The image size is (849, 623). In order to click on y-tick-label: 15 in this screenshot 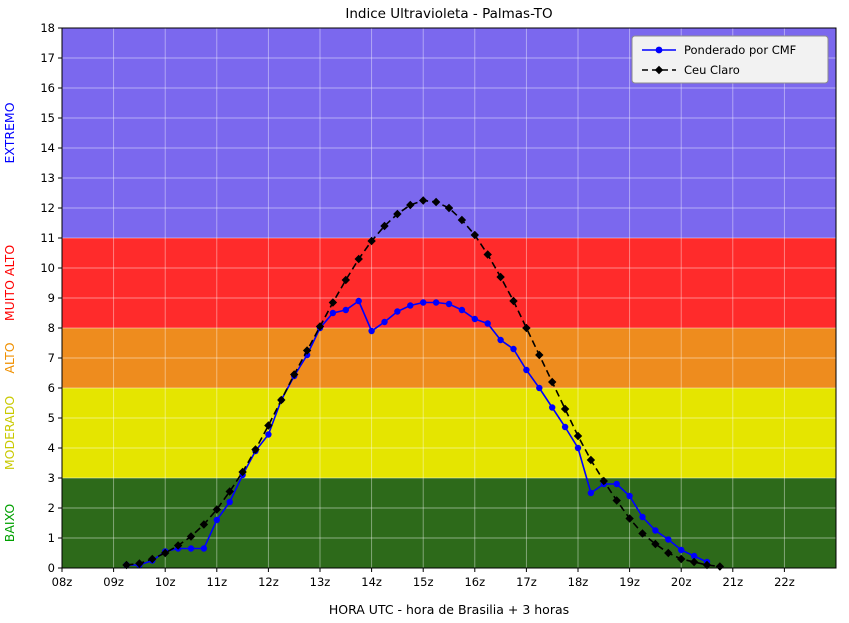, I will do `click(47, 118)`.